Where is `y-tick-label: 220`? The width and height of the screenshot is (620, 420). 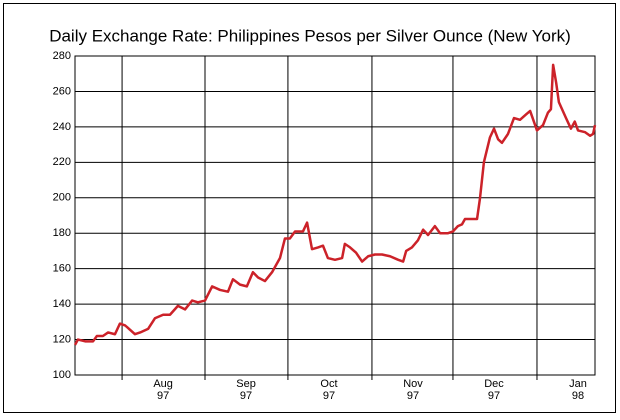 y-tick-label: 220 is located at coordinates (62, 162).